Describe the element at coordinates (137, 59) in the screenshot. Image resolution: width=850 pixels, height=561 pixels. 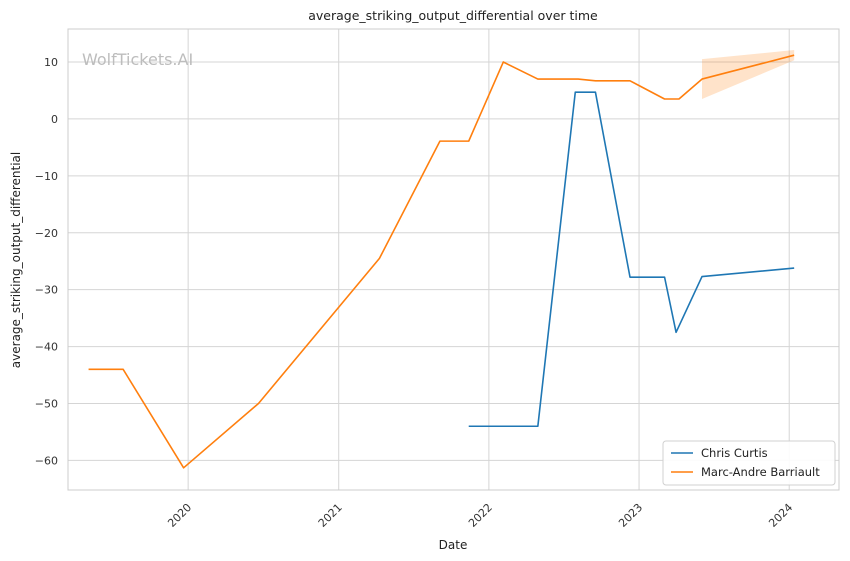
I see `watermark: WolfTickets.AI` at that location.